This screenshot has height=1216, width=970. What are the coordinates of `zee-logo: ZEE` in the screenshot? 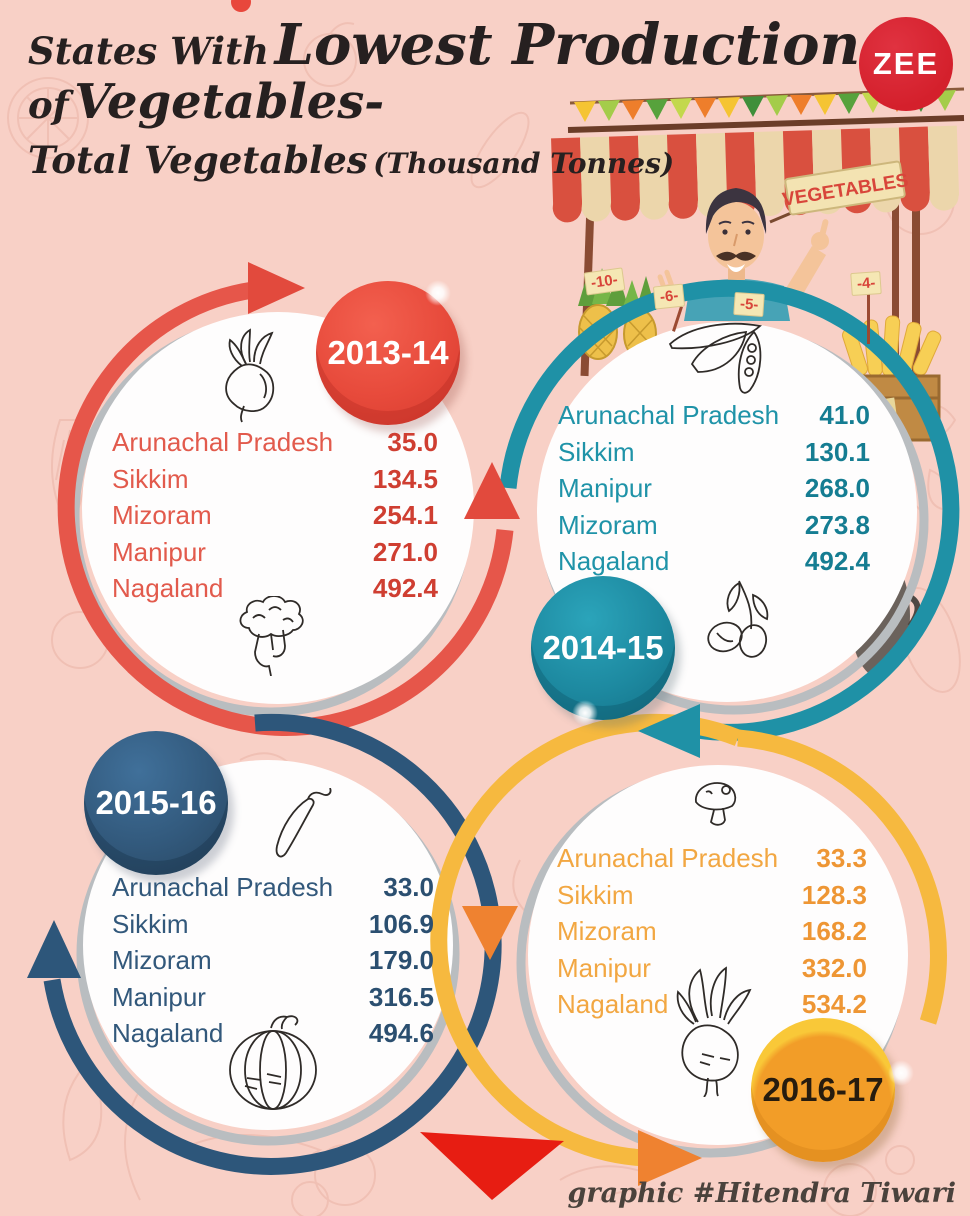 It's located at (906, 64).